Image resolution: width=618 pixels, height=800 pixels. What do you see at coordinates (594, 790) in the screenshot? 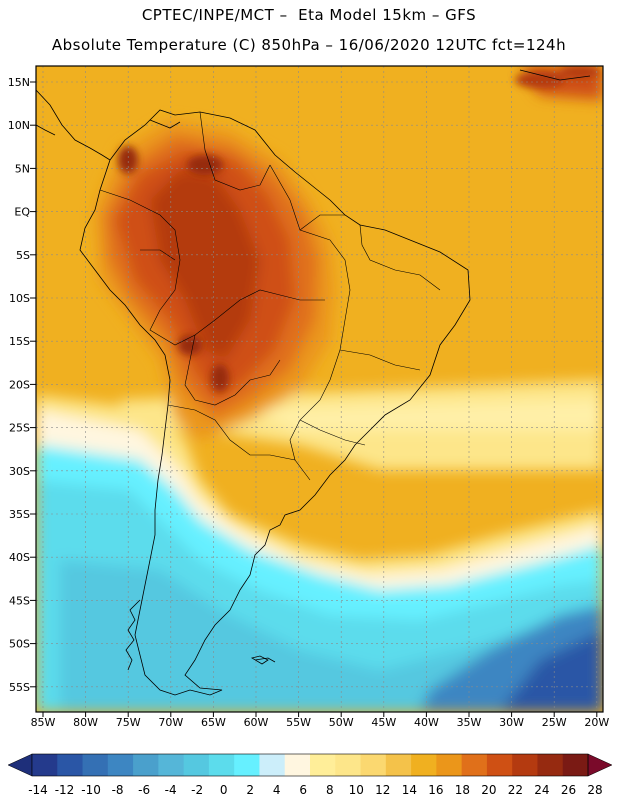
I see `colorbar-label: 28` at bounding box center [594, 790].